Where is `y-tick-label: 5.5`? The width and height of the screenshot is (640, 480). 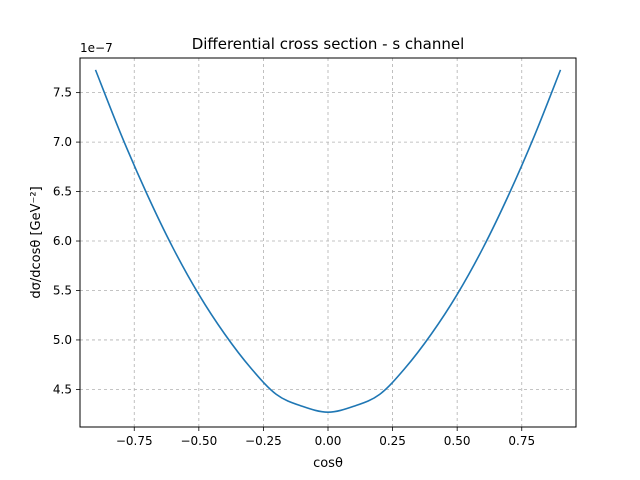
y-tick-label: 5.5 is located at coordinates (62, 290).